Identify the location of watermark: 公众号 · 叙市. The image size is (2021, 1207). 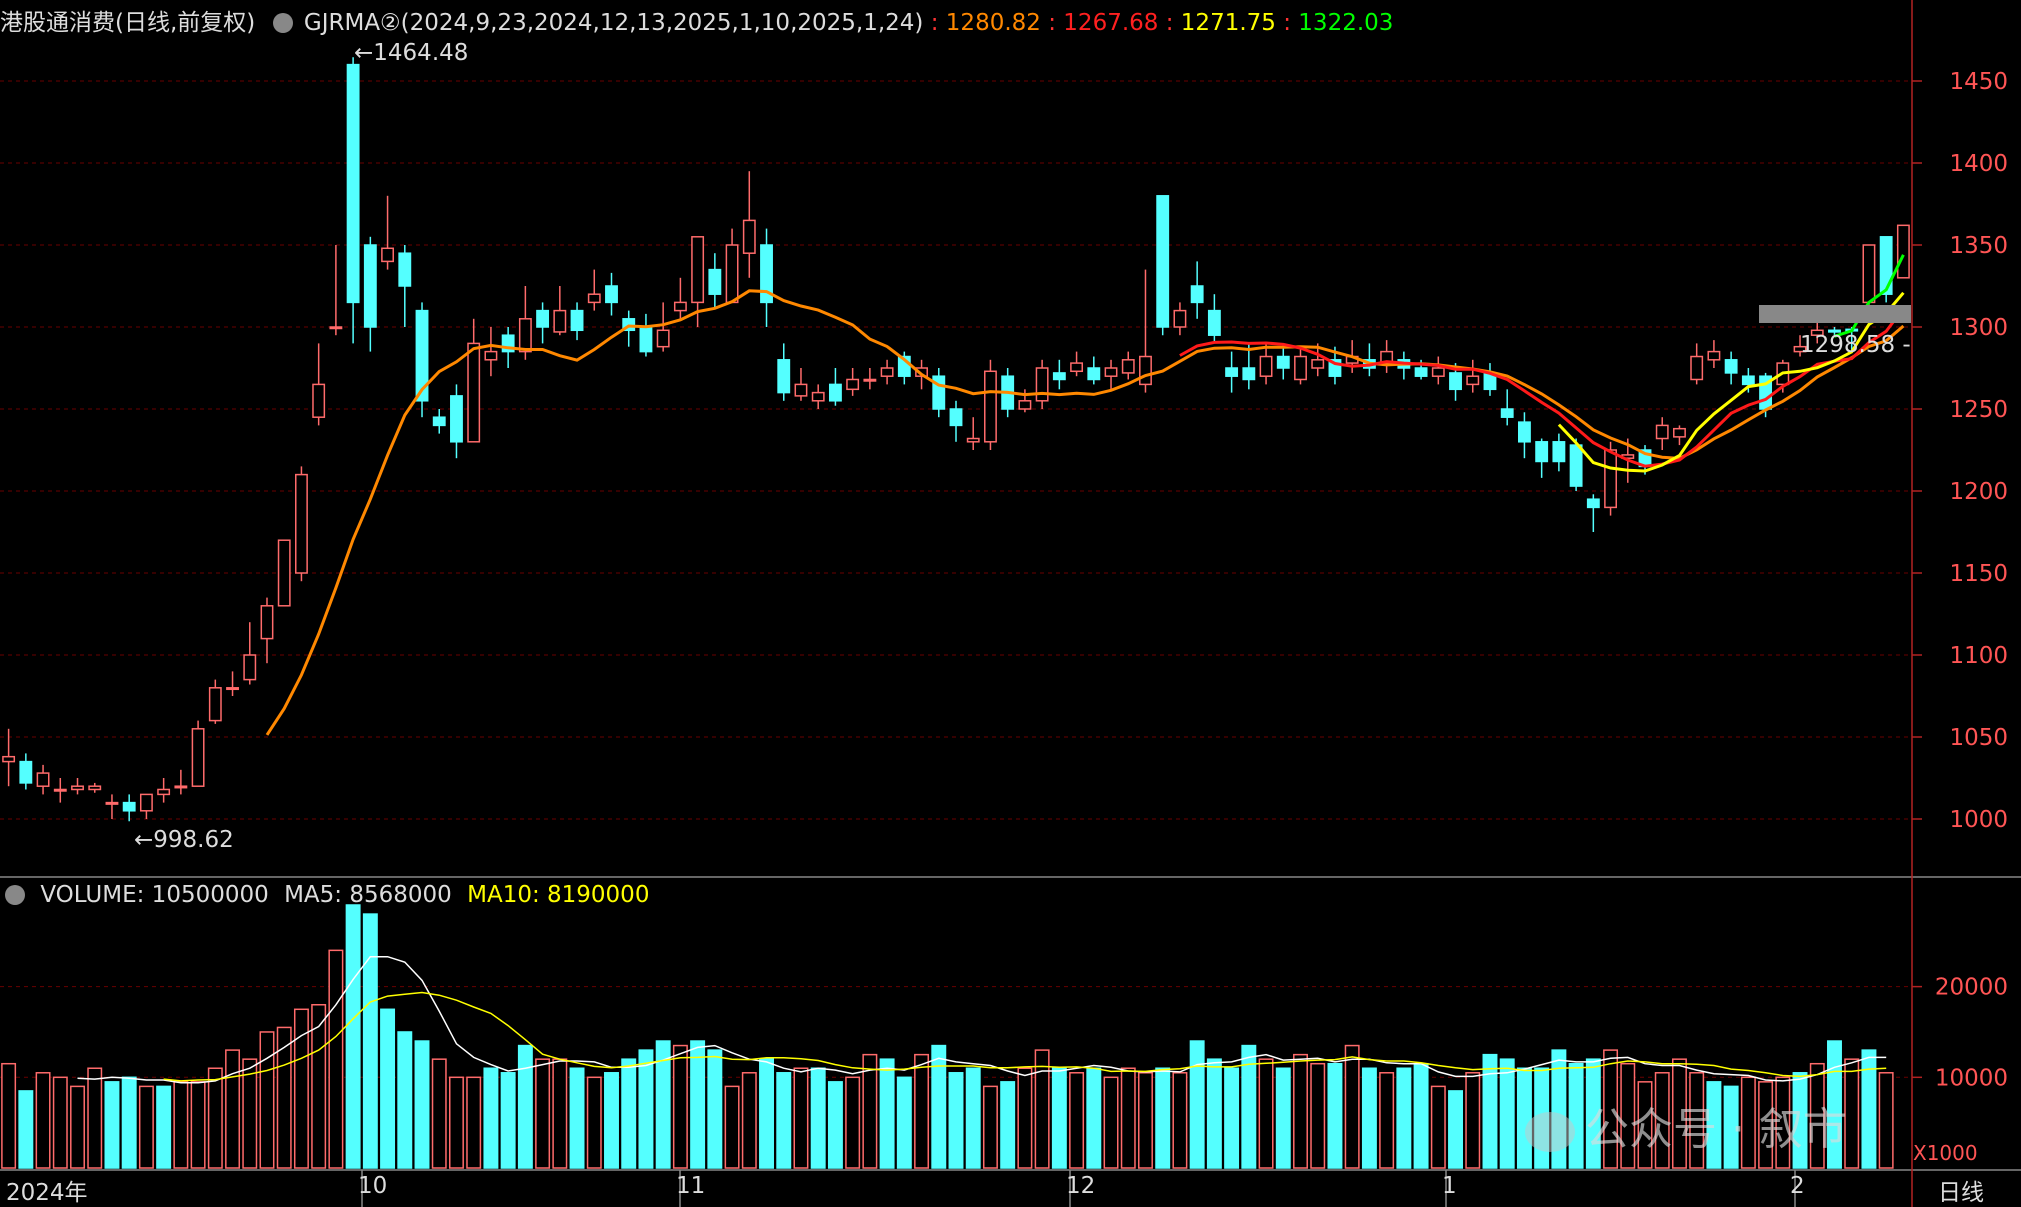
(1686, 1125).